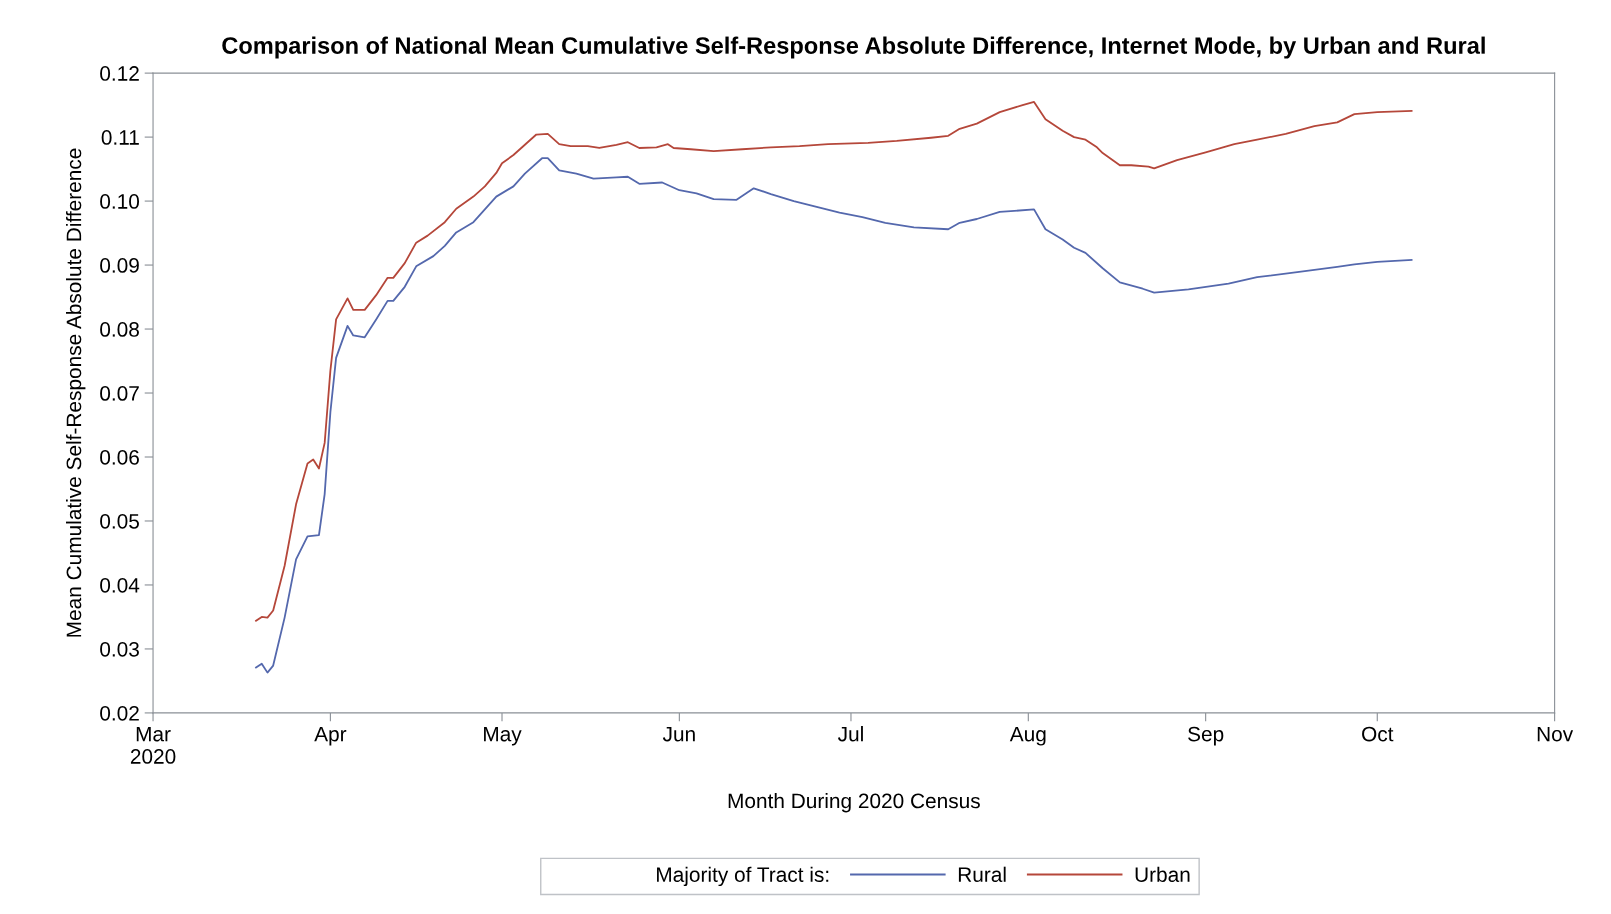 The image size is (1611, 914). I want to click on y-tick-label: 0.08, so click(119, 329).